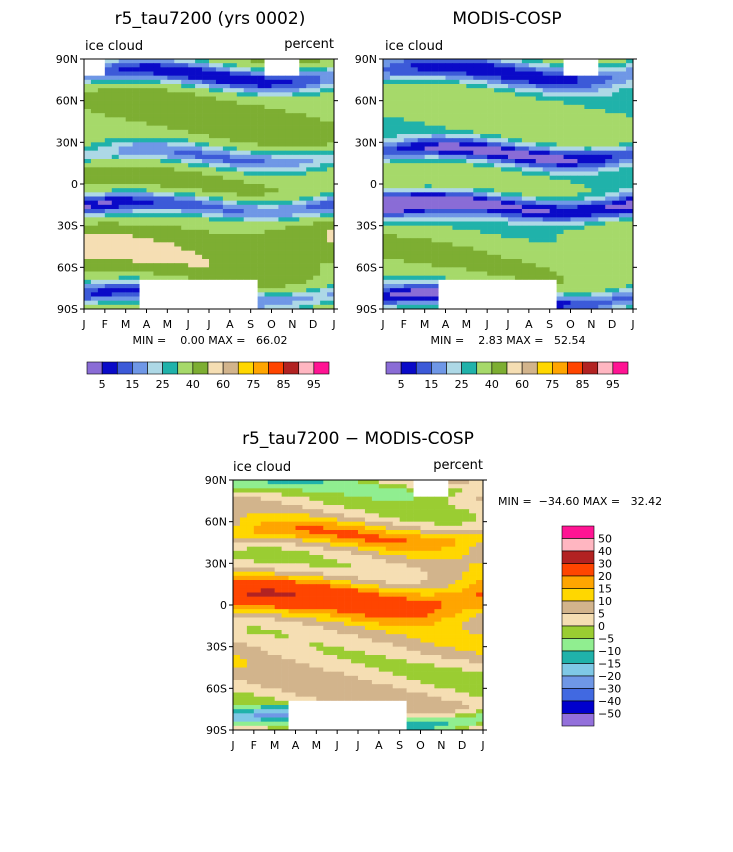 This screenshot has width=733, height=852. Describe the element at coordinates (612, 324) in the screenshot. I see `x-tick-label: D` at that location.